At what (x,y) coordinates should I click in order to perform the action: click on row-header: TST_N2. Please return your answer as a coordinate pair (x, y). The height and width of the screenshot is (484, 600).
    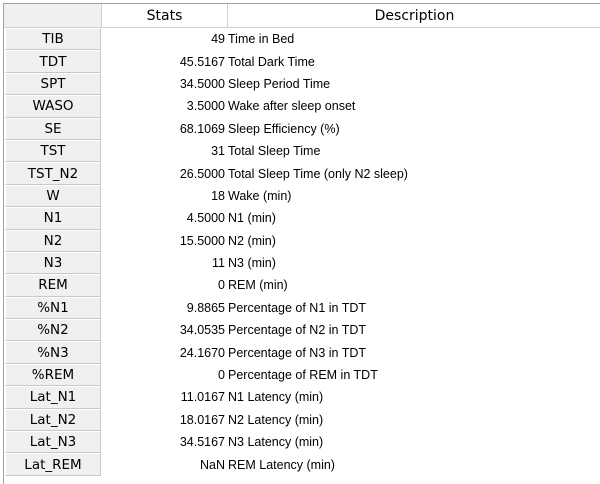
    Looking at the image, I should click on (53, 173).